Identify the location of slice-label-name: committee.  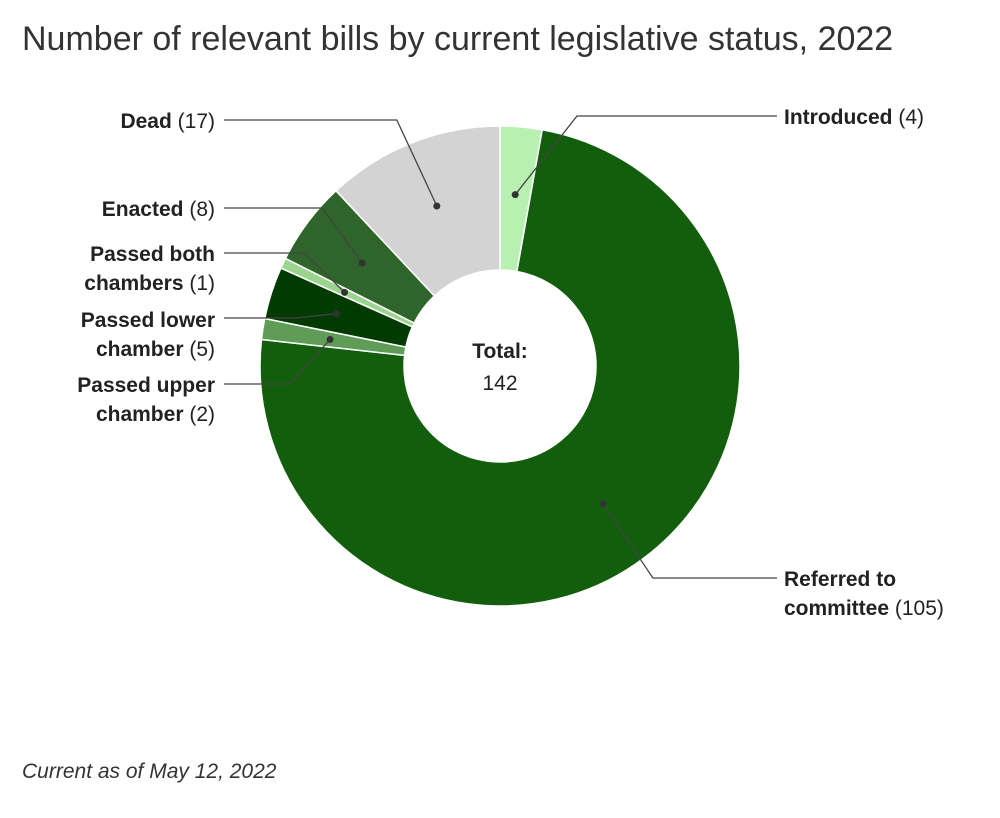
(836, 608).